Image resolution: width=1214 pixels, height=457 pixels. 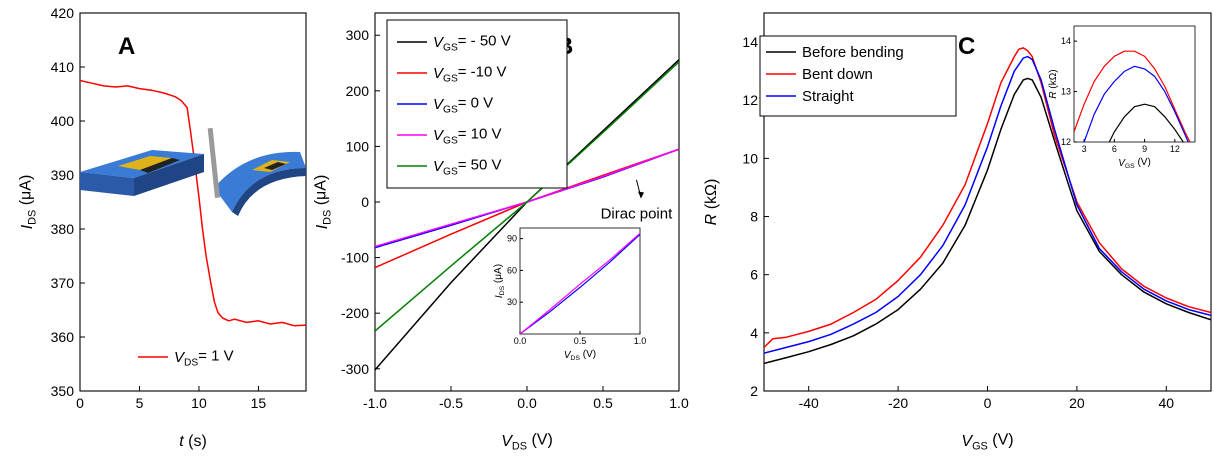 What do you see at coordinates (63, 391) in the screenshot?
I see `panel-a-ytick-label: 350` at bounding box center [63, 391].